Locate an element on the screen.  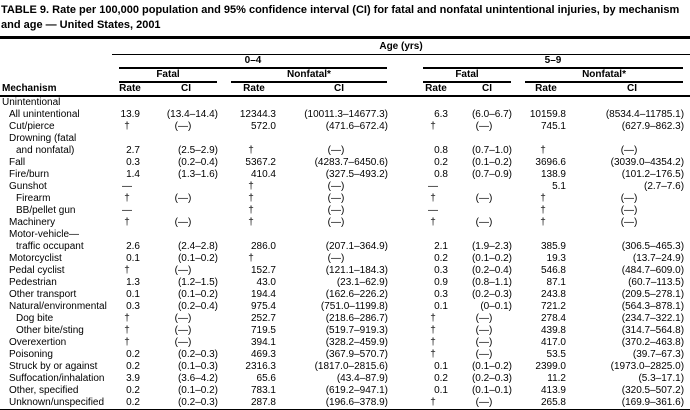
rate-cell: 10159.8 is located at coordinates (547, 115).